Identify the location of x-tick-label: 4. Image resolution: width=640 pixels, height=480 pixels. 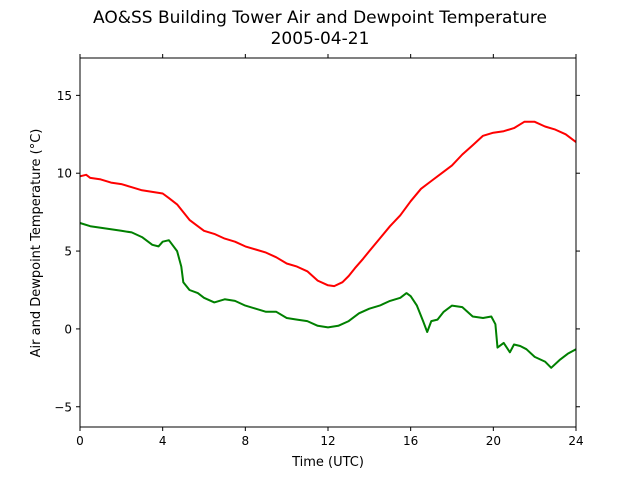
(163, 441).